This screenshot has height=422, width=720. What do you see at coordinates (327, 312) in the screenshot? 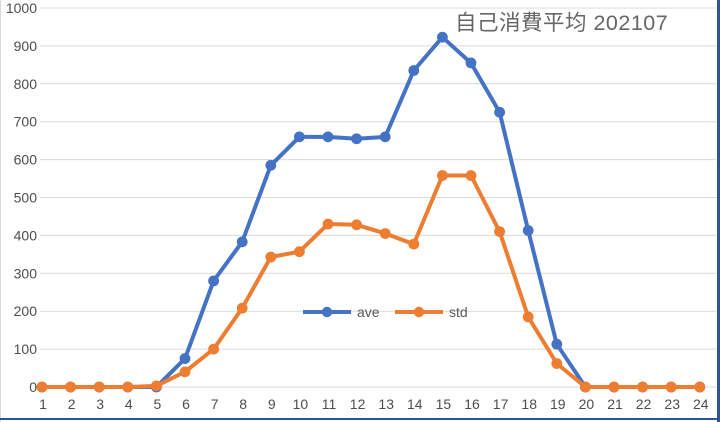
I see `legend-marker-circle-ave` at bounding box center [327, 312].